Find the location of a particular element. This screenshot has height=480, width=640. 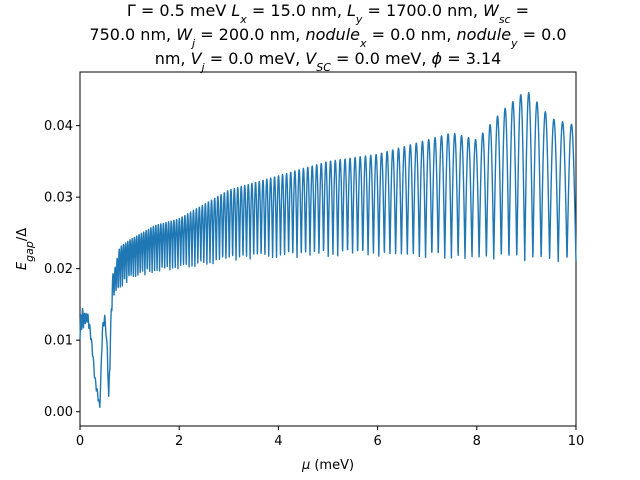

x-axis-label-text: μ (meV) is located at coordinates (327, 465).